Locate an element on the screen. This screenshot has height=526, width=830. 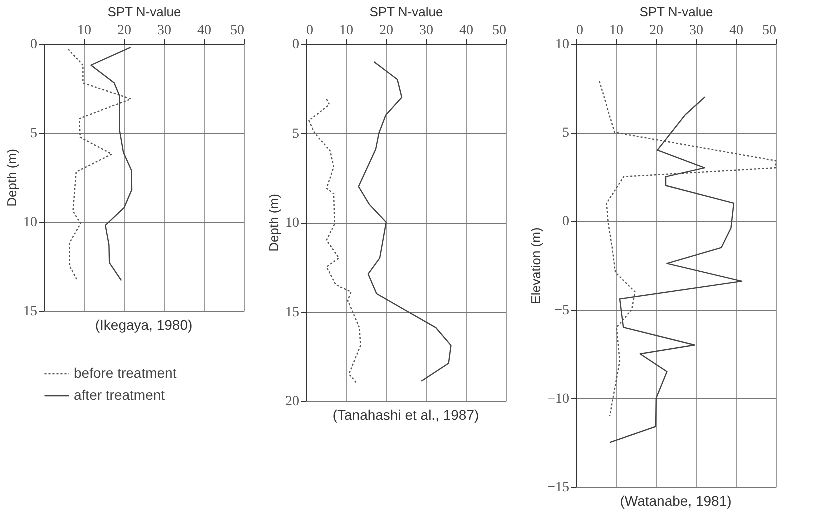
y-tick-label: 20 is located at coordinates (293, 402).